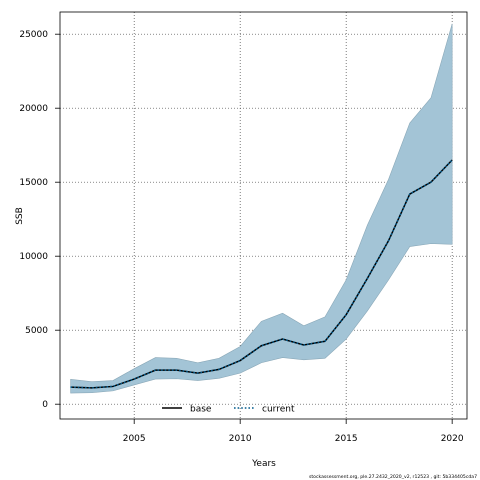 This screenshot has width=480, height=480. What do you see at coordinates (293, 431) in the screenshot?
I see `x-axis-ticks: 2005 2010 2015 2020` at bounding box center [293, 431].